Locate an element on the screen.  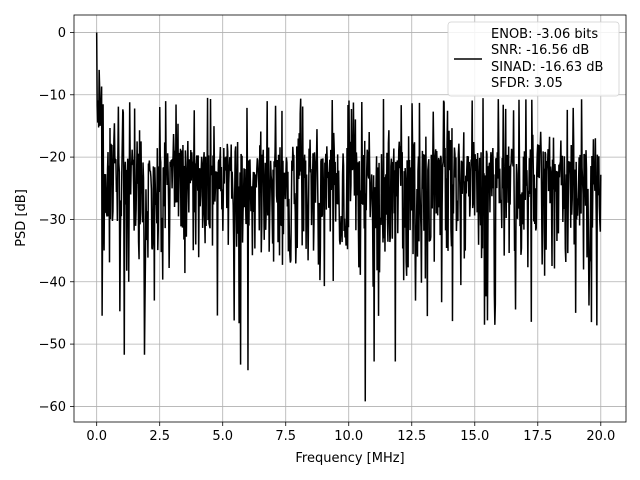
x-axis-ticks: 0.0 2.5 5.0 7.5 10.0 12.5 15.0 17.5 20.0 is located at coordinates (350, 433).